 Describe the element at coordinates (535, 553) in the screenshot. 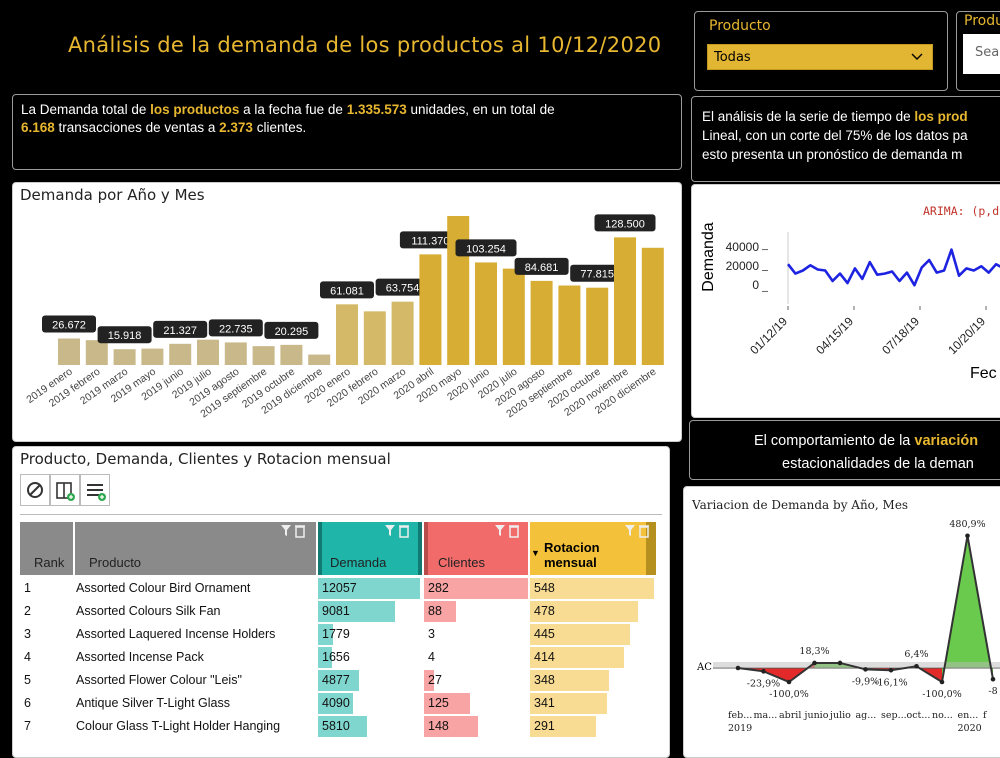

I see `sort-desc-icon: ▼` at that location.